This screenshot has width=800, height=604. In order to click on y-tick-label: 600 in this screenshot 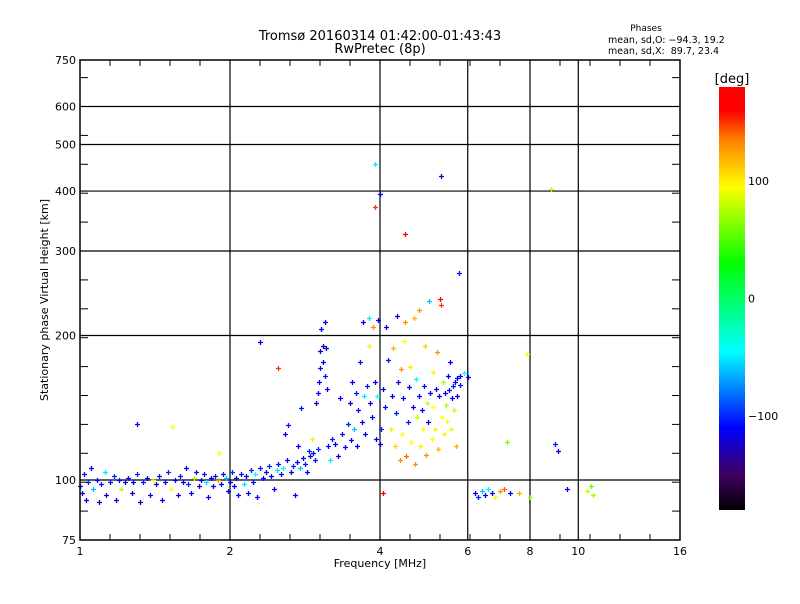, I will do `click(65, 107)`.